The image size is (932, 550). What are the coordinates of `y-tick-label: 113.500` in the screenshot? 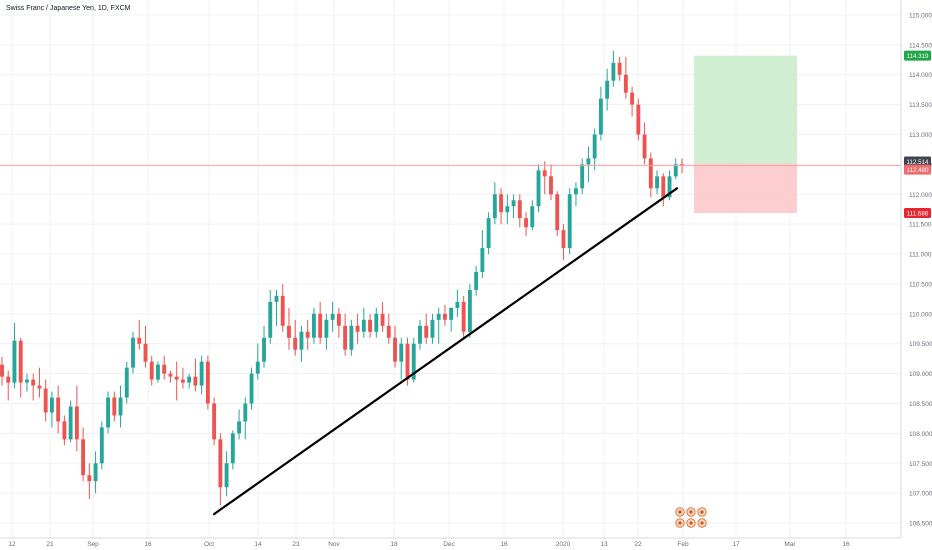 It's located at (920, 105).